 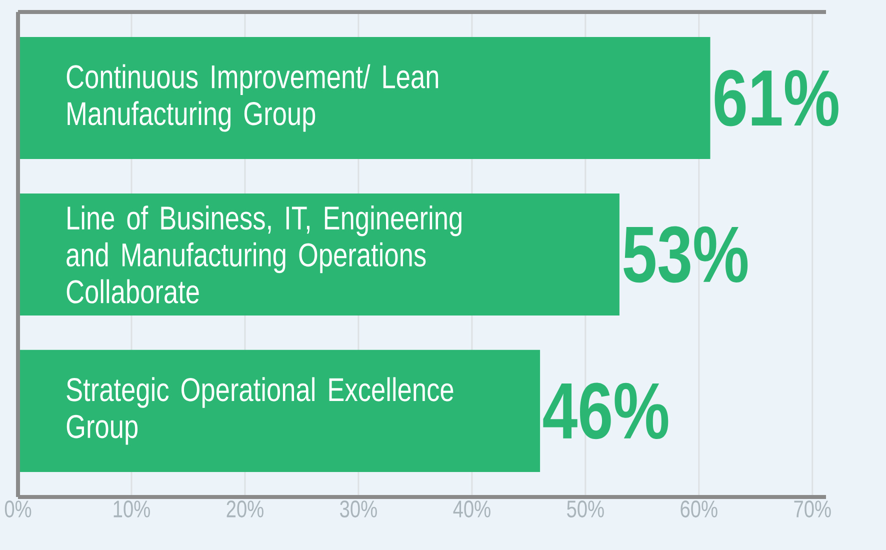 What do you see at coordinates (260, 411) in the screenshot?
I see `y-tick-label: Strategic Operational Excellence Group` at bounding box center [260, 411].